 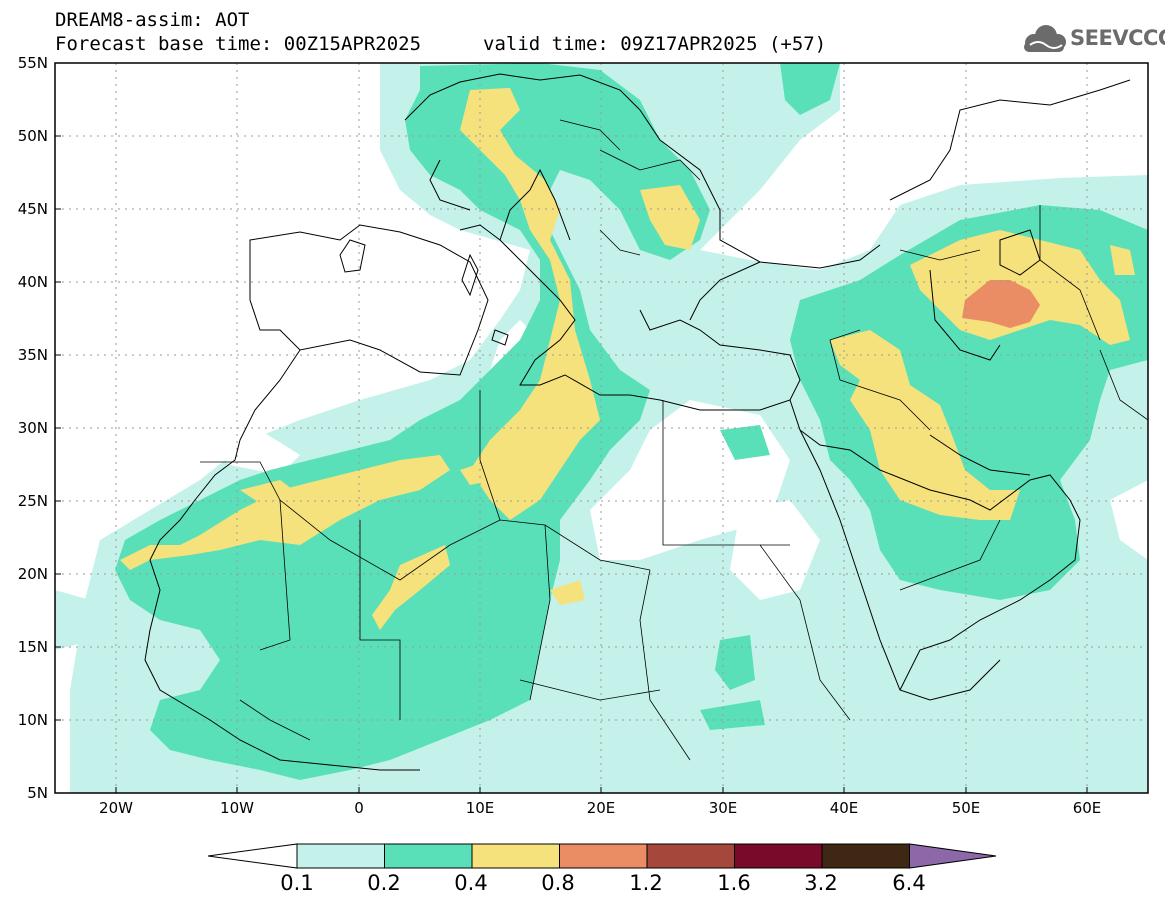 I want to click on lat-label: 10N, so click(x=33, y=720).